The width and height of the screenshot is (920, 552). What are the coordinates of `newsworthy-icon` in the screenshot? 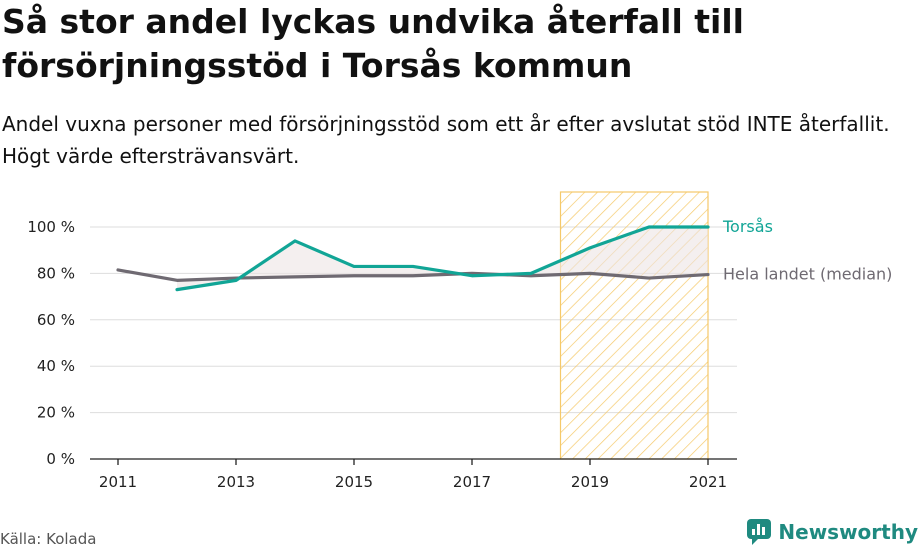 It's located at (759, 532).